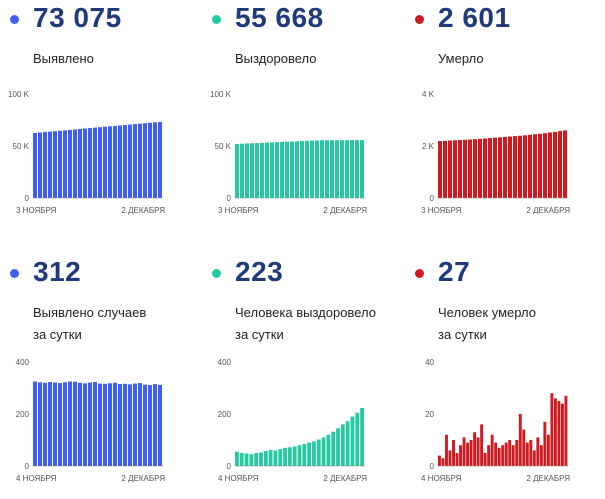 This screenshot has height=499, width=605. I want to click on label-line: Выздоровело, so click(276, 58).